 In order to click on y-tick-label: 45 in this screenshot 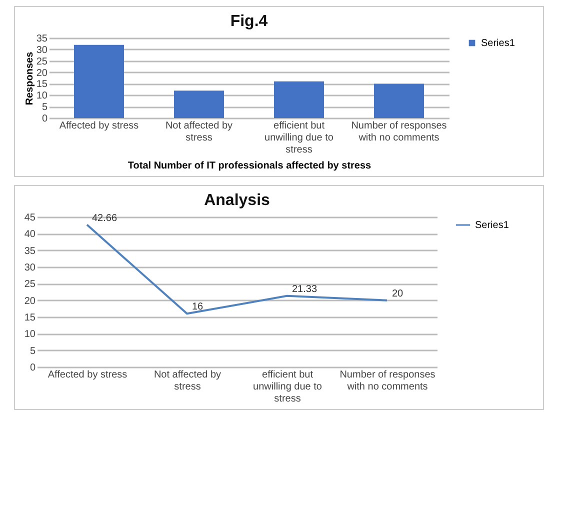, I will do `click(30, 218)`.